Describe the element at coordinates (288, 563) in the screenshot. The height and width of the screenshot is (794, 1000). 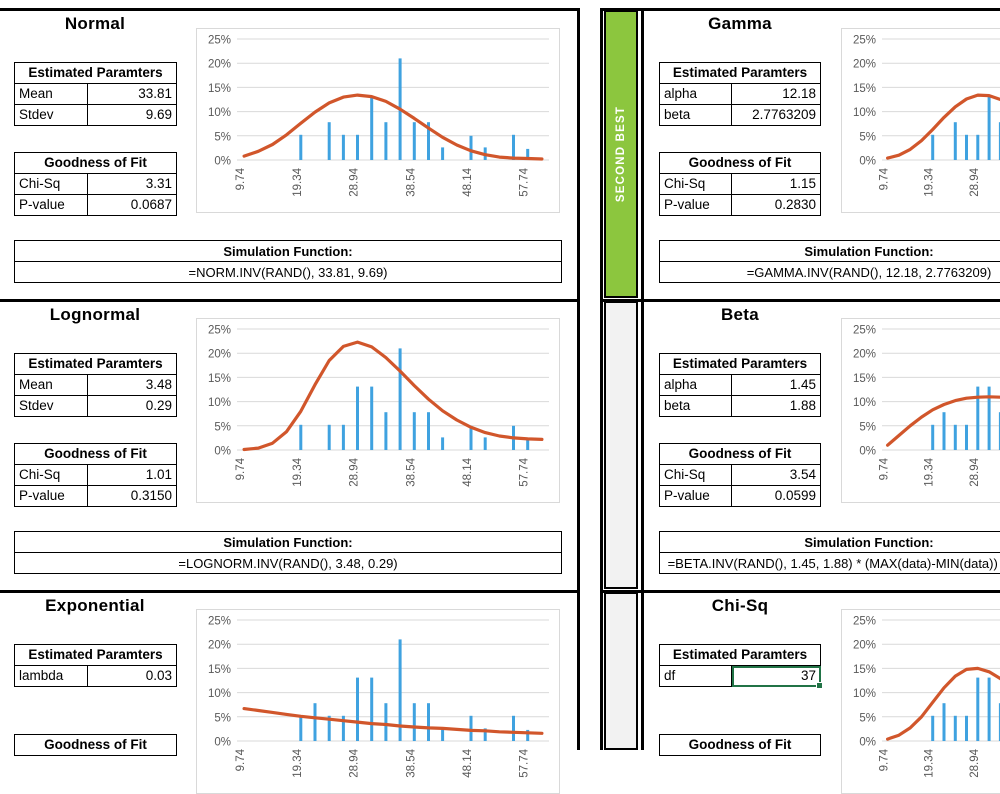
I see `simulation-function-formula: =LOGNORM.INV(RAND(), 3.48, 0.29)` at that location.